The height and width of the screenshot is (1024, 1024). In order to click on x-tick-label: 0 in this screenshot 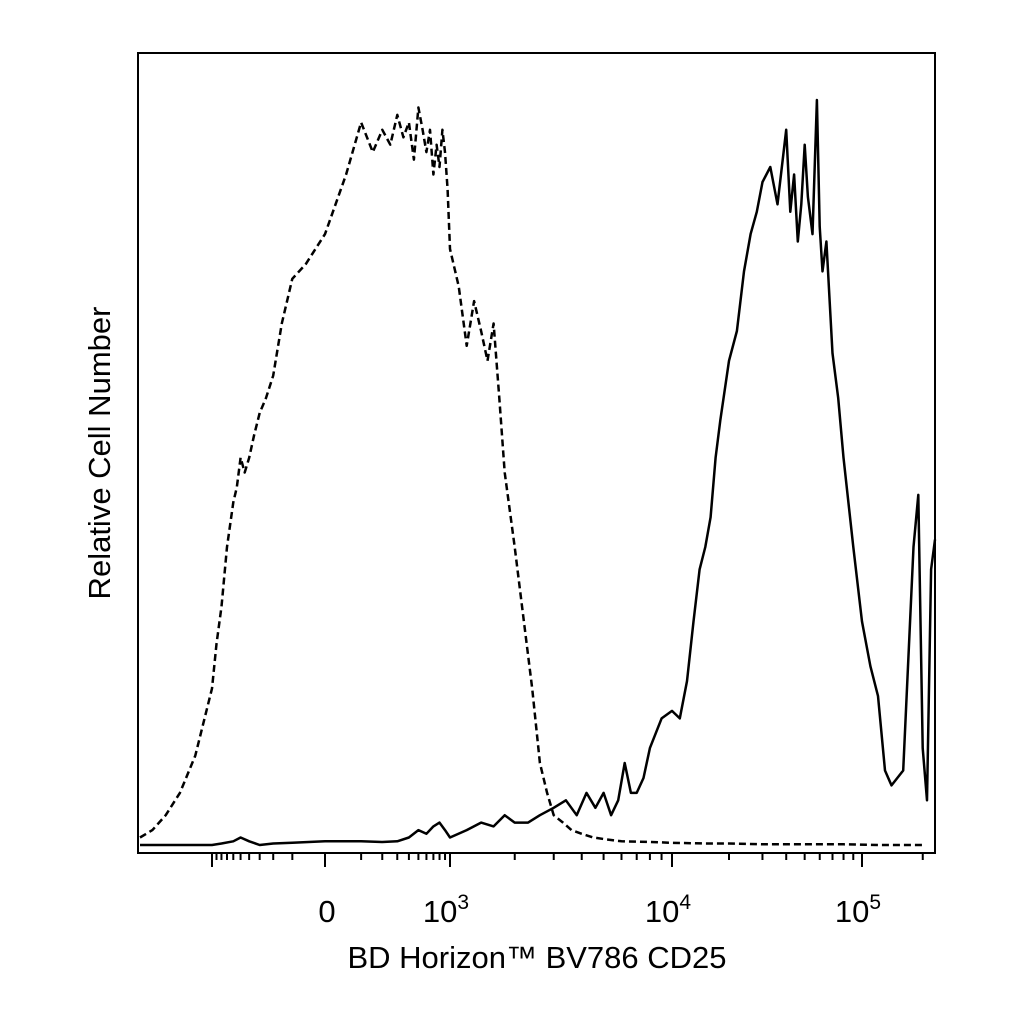, I will do `click(326, 911)`.